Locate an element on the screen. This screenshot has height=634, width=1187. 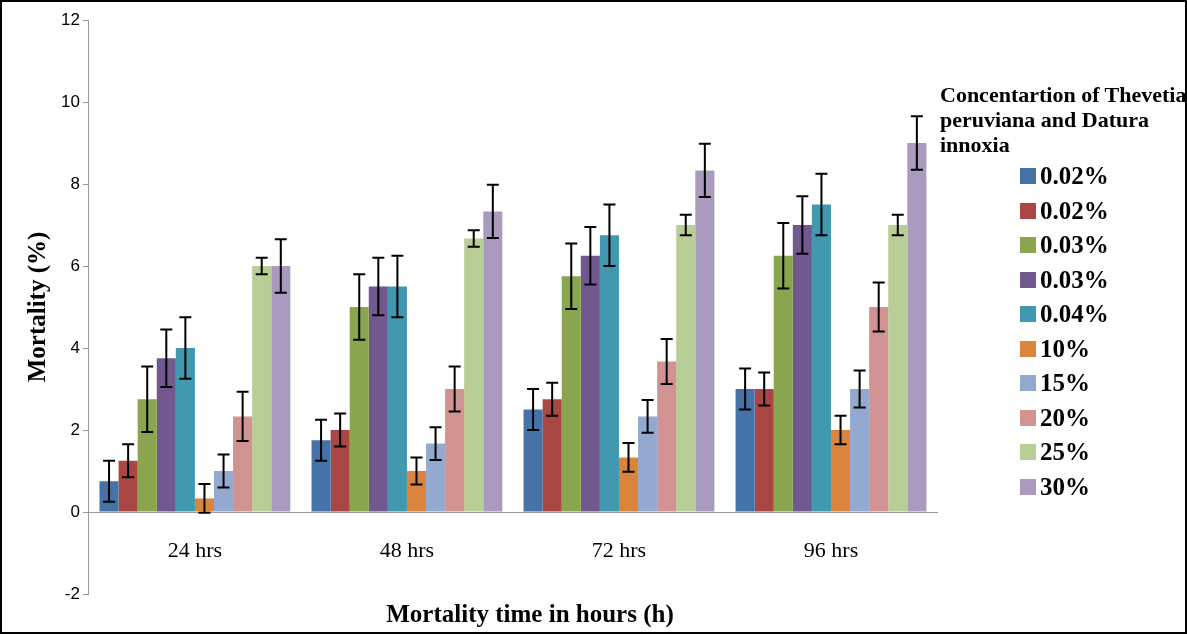
y-tick-label: 8 is located at coordinates (75, 183).